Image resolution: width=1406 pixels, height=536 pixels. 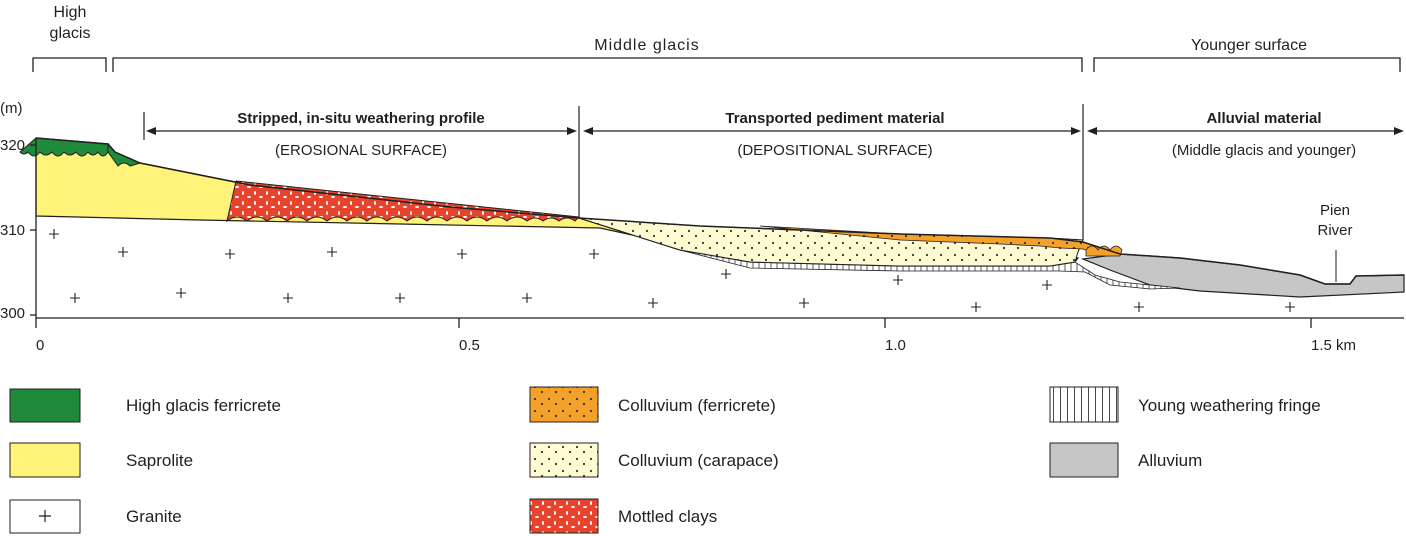 What do you see at coordinates (564, 404) in the screenshot?
I see `legend-swatch-colluvium-ferricrete` at bounding box center [564, 404].